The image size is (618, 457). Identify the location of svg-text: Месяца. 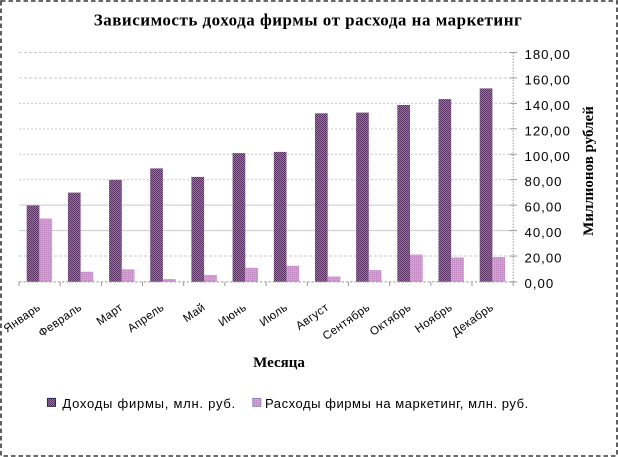
(279, 363).